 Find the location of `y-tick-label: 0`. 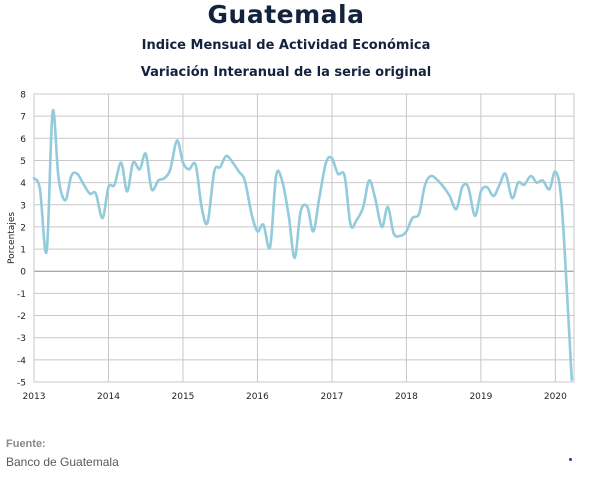

y-tick-label: 0 is located at coordinates (23, 273).